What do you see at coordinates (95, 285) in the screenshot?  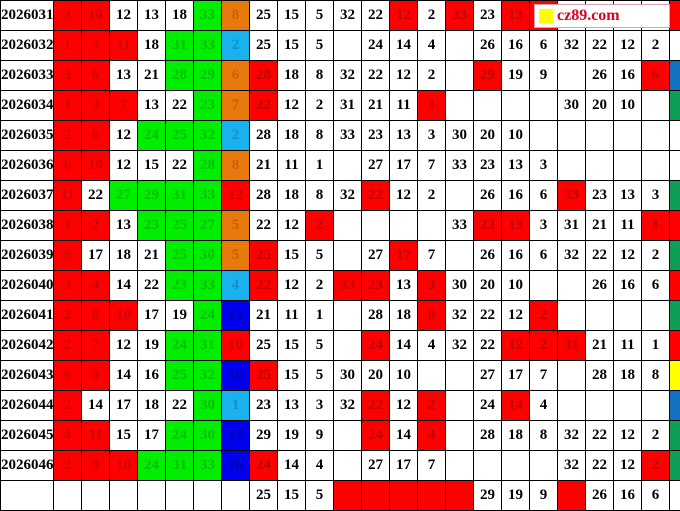 I see `lottery-number-cell: 4` at bounding box center [95, 285].